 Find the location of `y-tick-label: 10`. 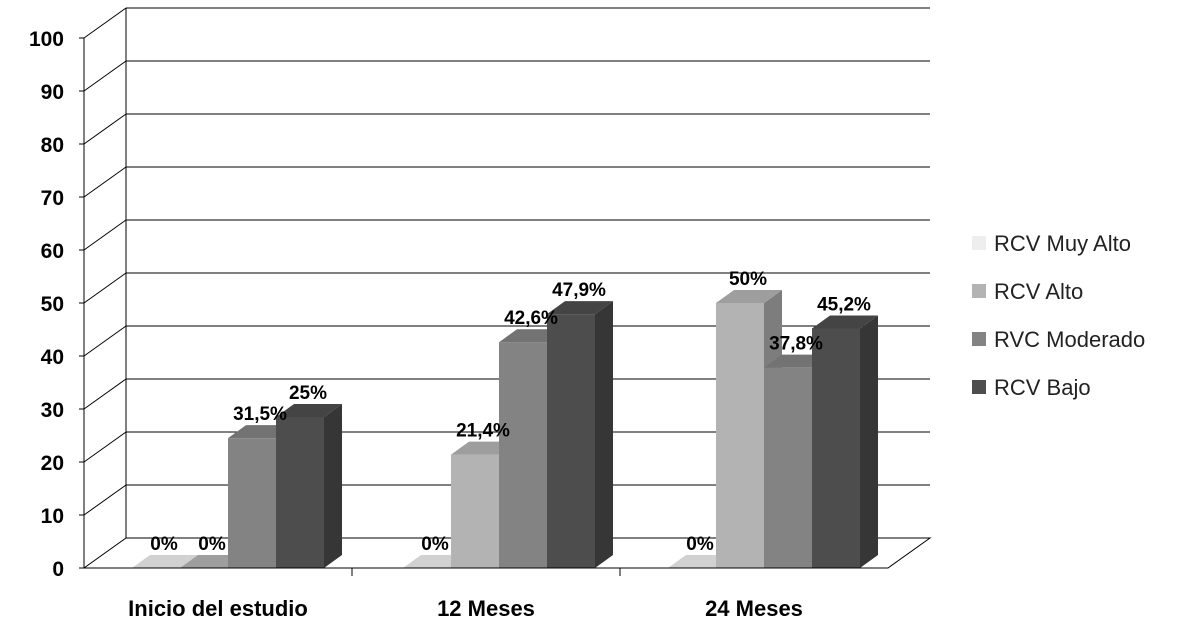

y-tick-label: 10 is located at coordinates (52, 516).